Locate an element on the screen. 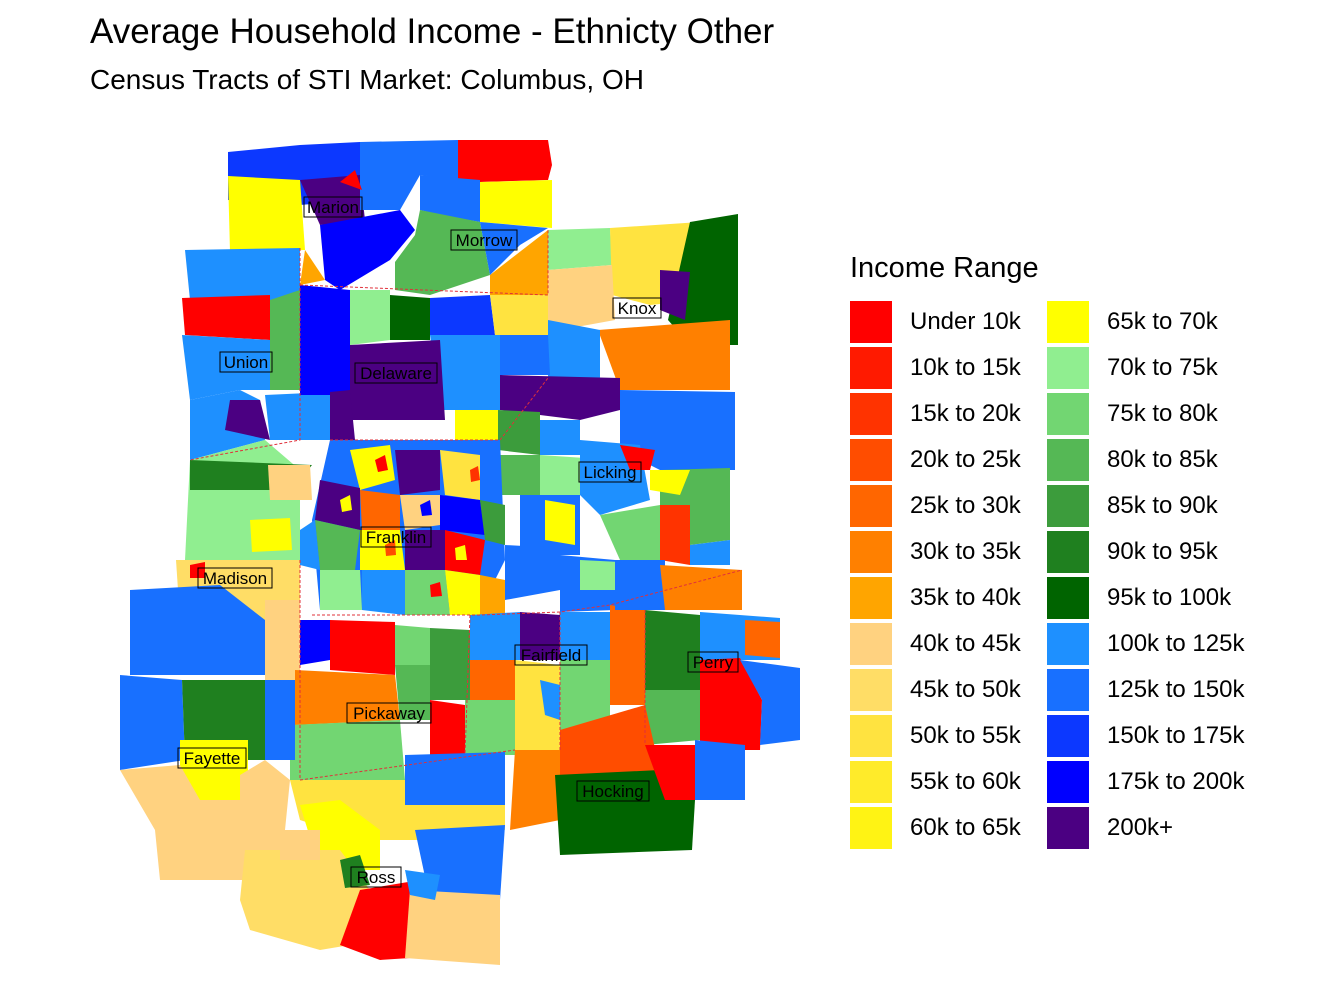  legend-label: 80k to 85k is located at coordinates (1162, 459).